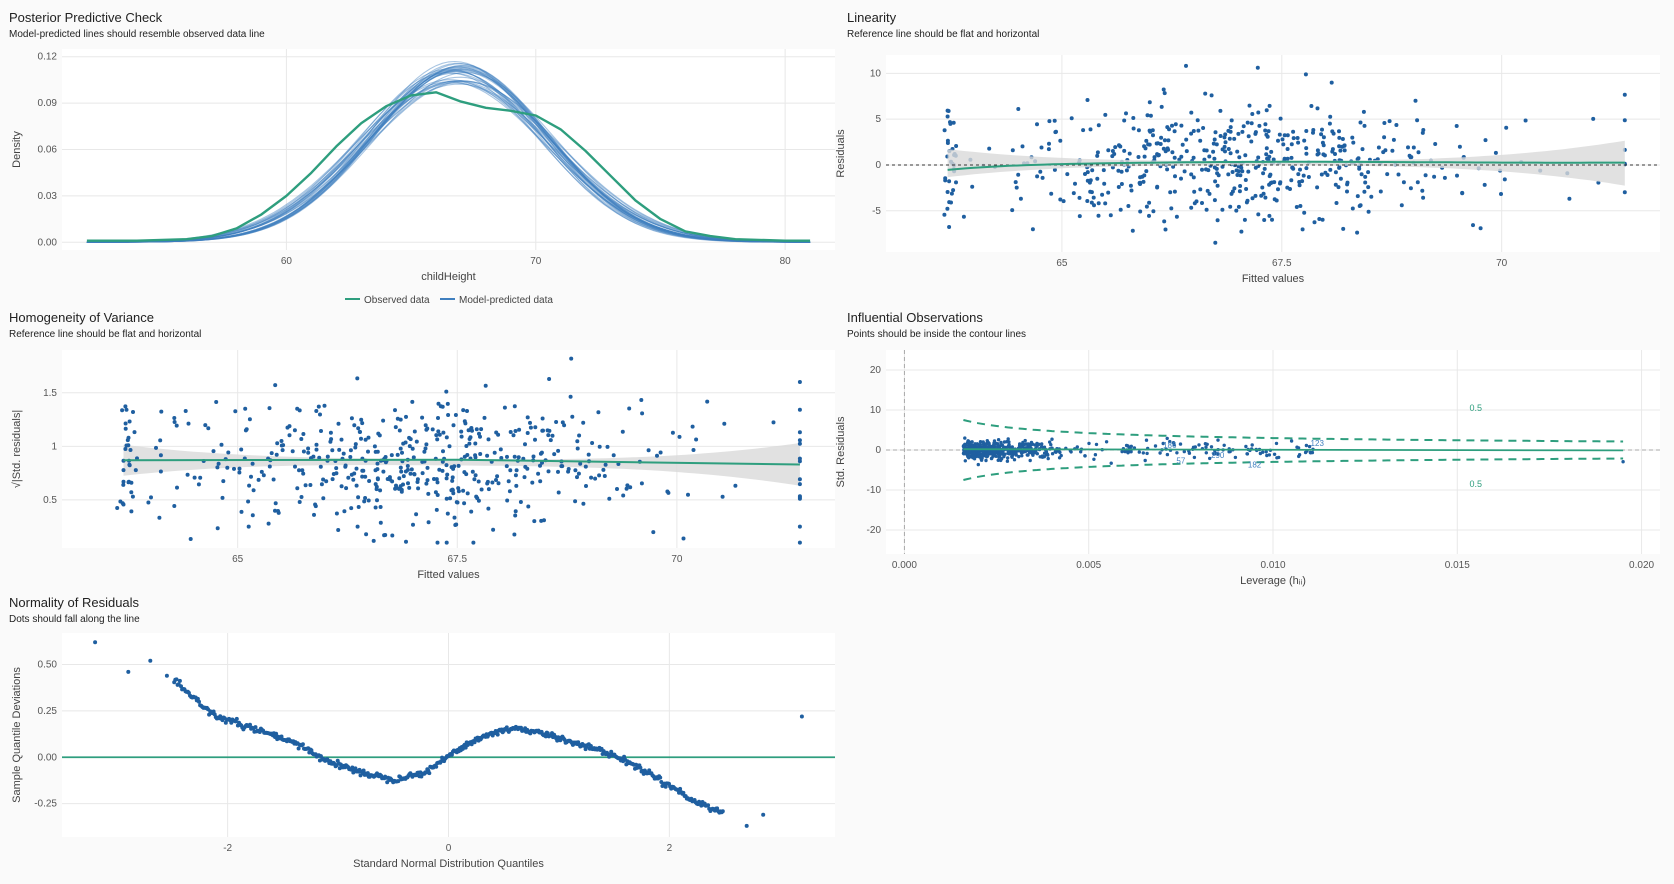  Describe the element at coordinates (841, 451) in the screenshot. I see `influence-y-axis-label: Std. Residuals` at that location.